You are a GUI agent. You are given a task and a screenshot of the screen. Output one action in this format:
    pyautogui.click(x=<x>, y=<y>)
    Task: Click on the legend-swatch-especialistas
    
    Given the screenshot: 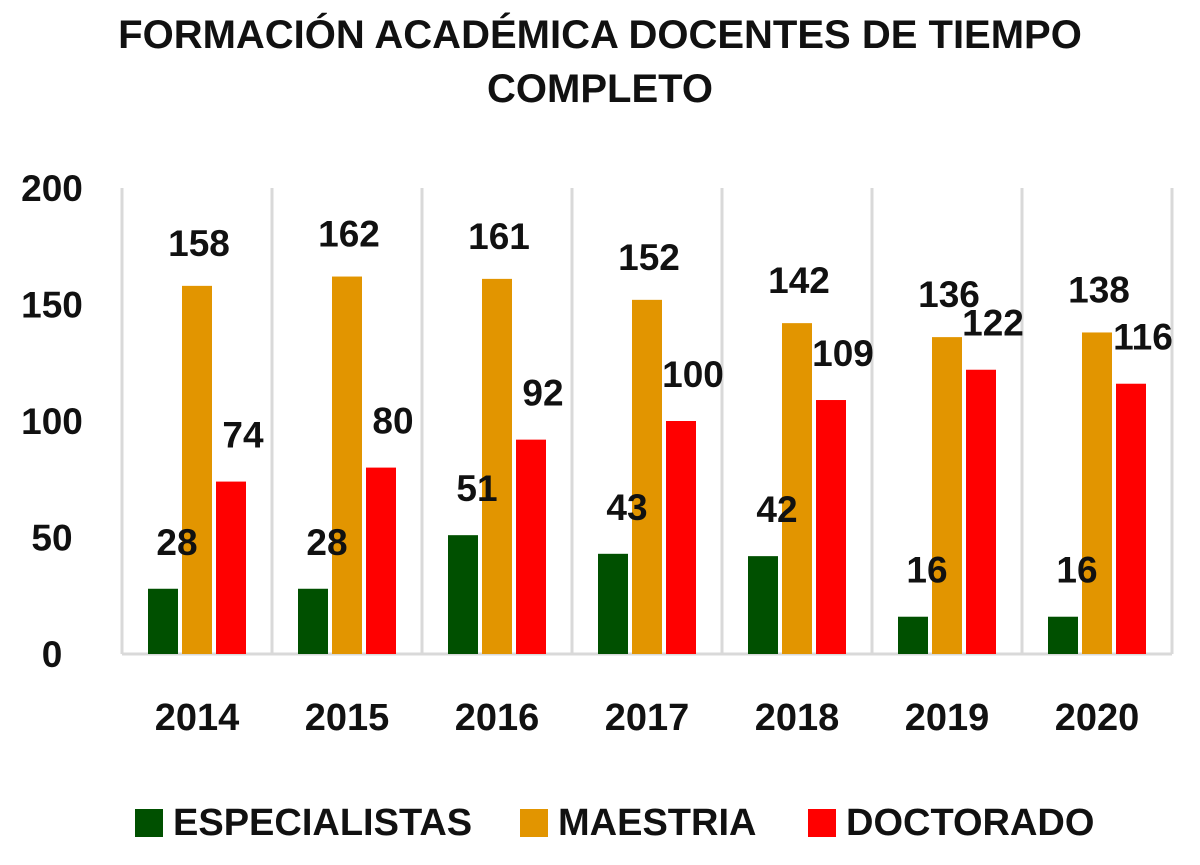 What is the action you would take?
    pyautogui.click(x=149, y=823)
    